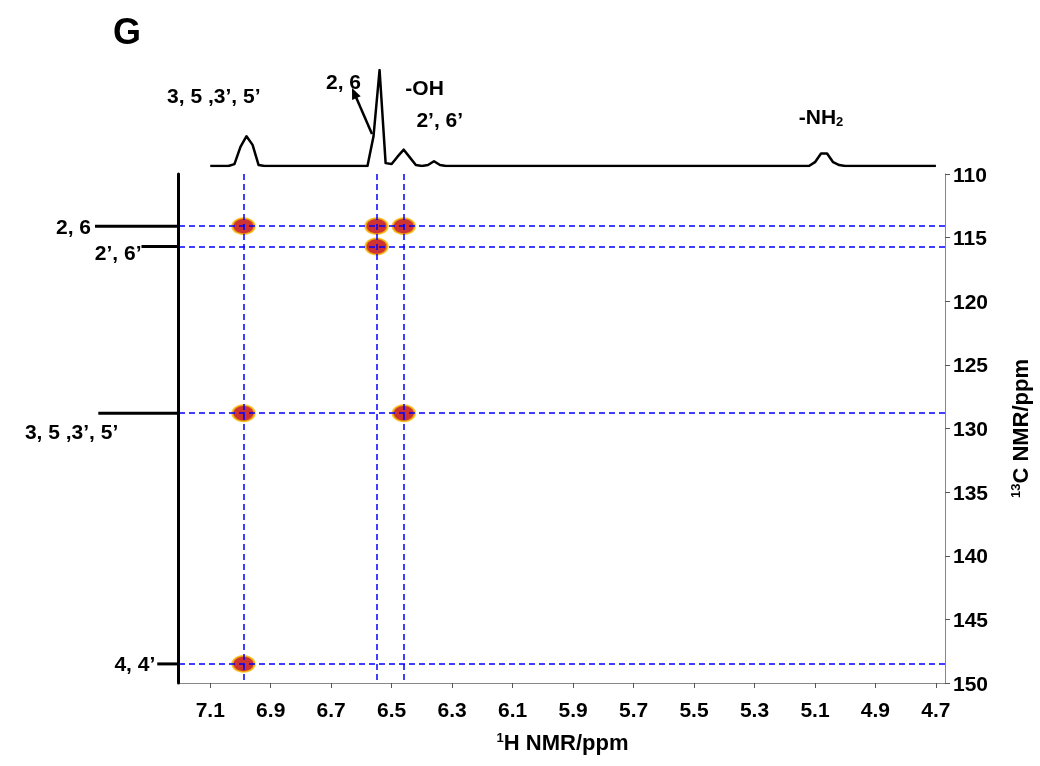  Describe the element at coordinates (452, 709) in the screenshot. I see `x-tick-label: 6.3` at that location.